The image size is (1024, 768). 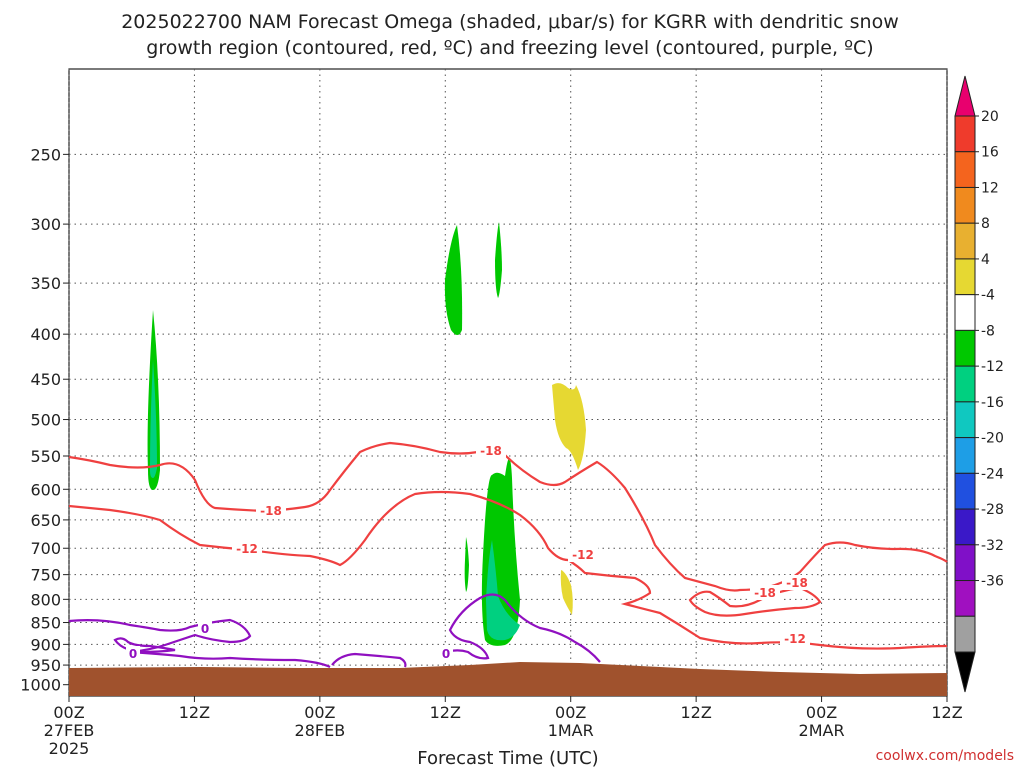 What do you see at coordinates (985, 260) in the screenshot?
I see `colorbar-label-4: 4` at bounding box center [985, 260].